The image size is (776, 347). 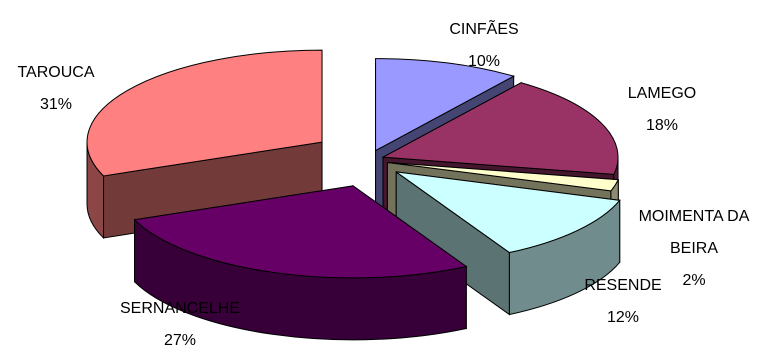 I want to click on pie-slice-resende, so click(x=508, y=243).